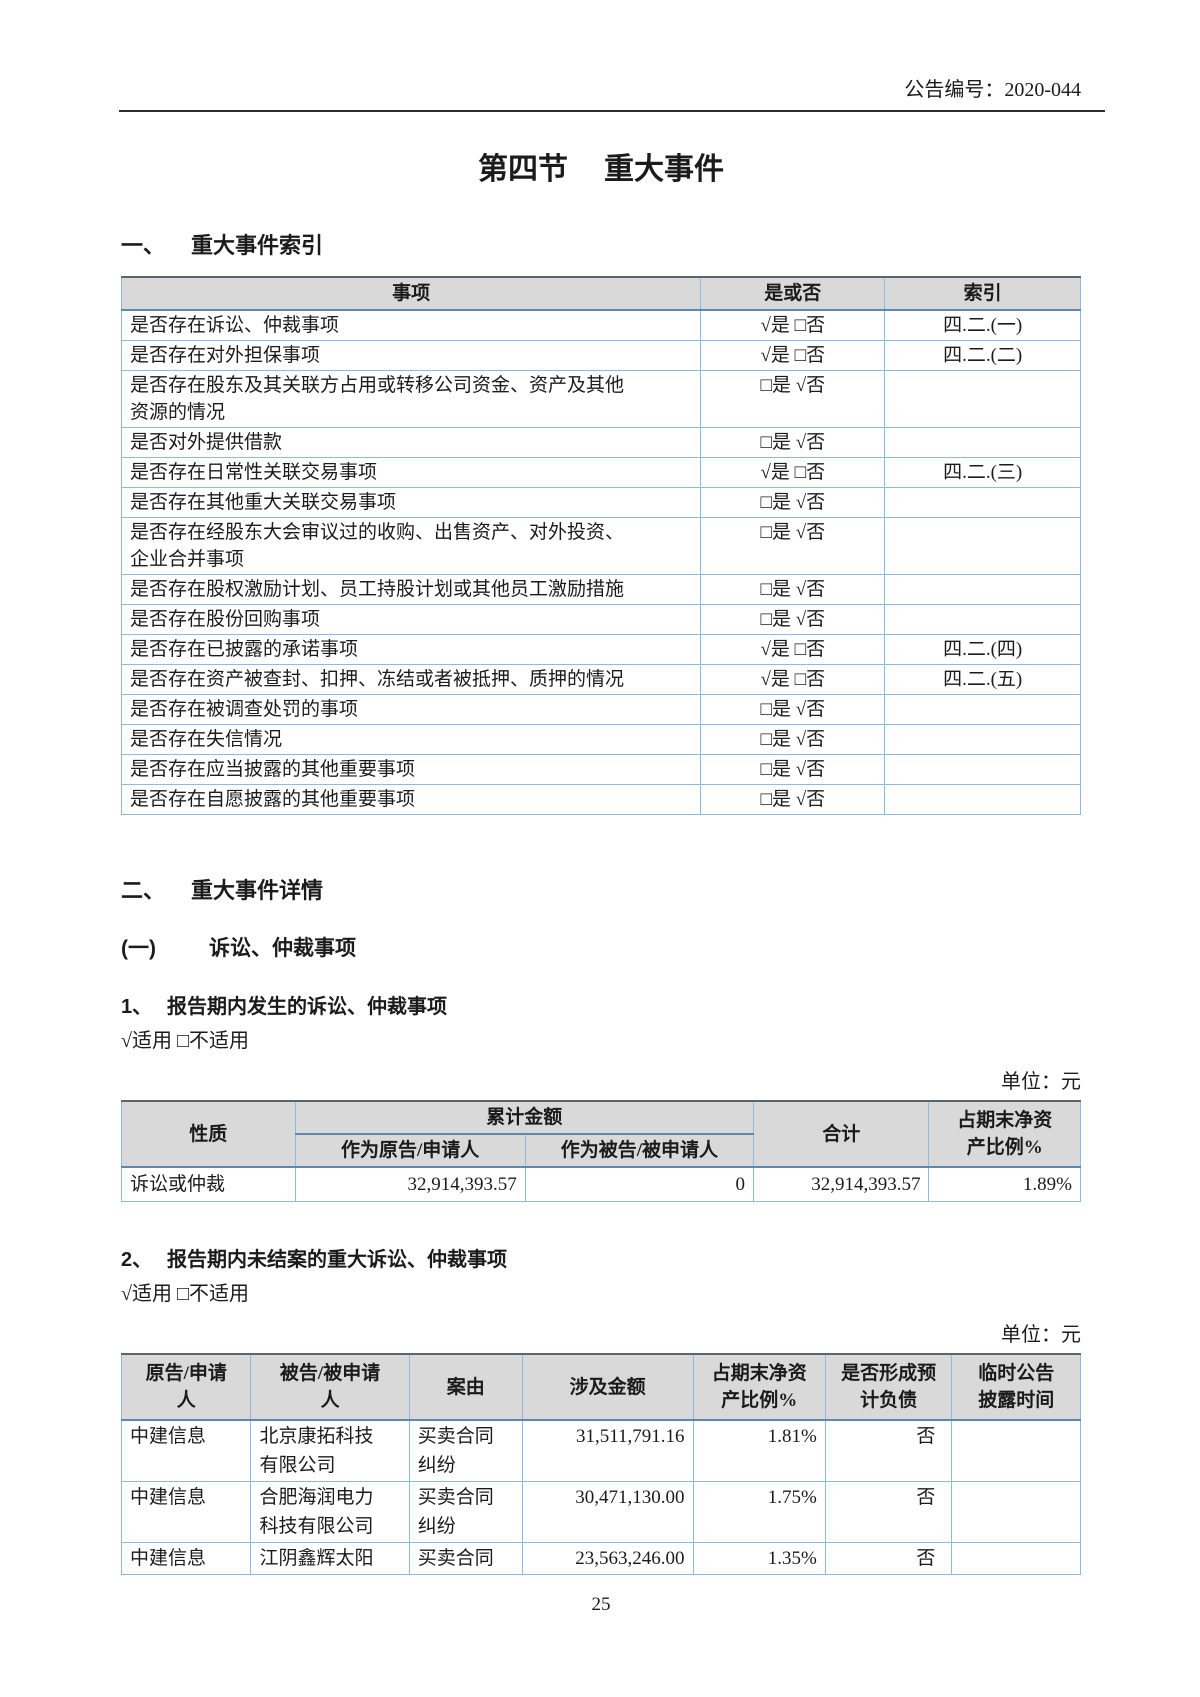  What do you see at coordinates (601, 891) in the screenshot?
I see `section-heading-details: 二、 重大事件详情` at bounding box center [601, 891].